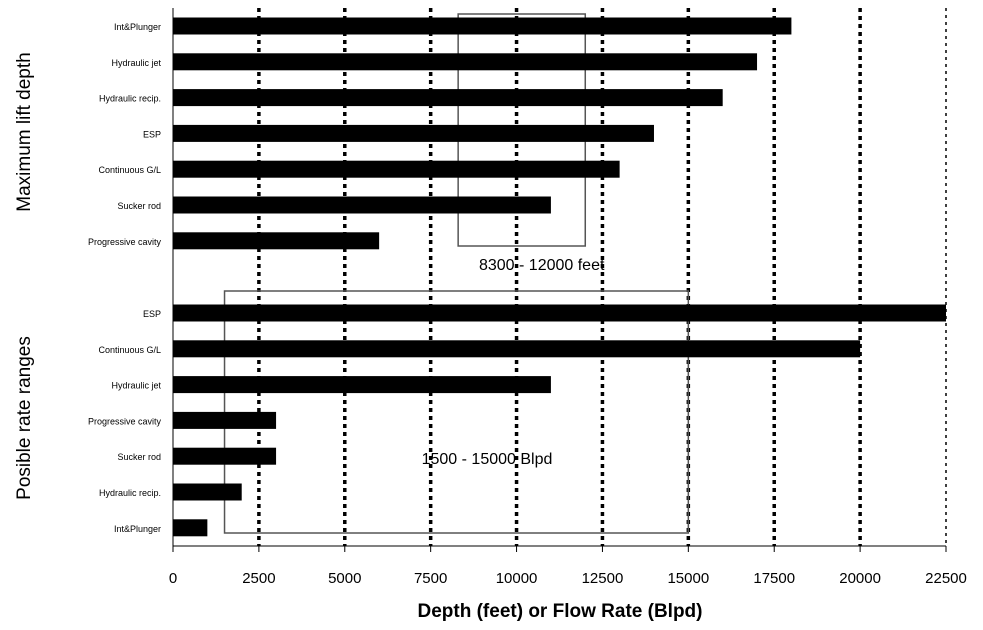 Image resolution: width=983 pixels, height=630 pixels. What do you see at coordinates (24, 131) in the screenshot?
I see `y-axis-title-top: Maximum lift depth` at bounding box center [24, 131].